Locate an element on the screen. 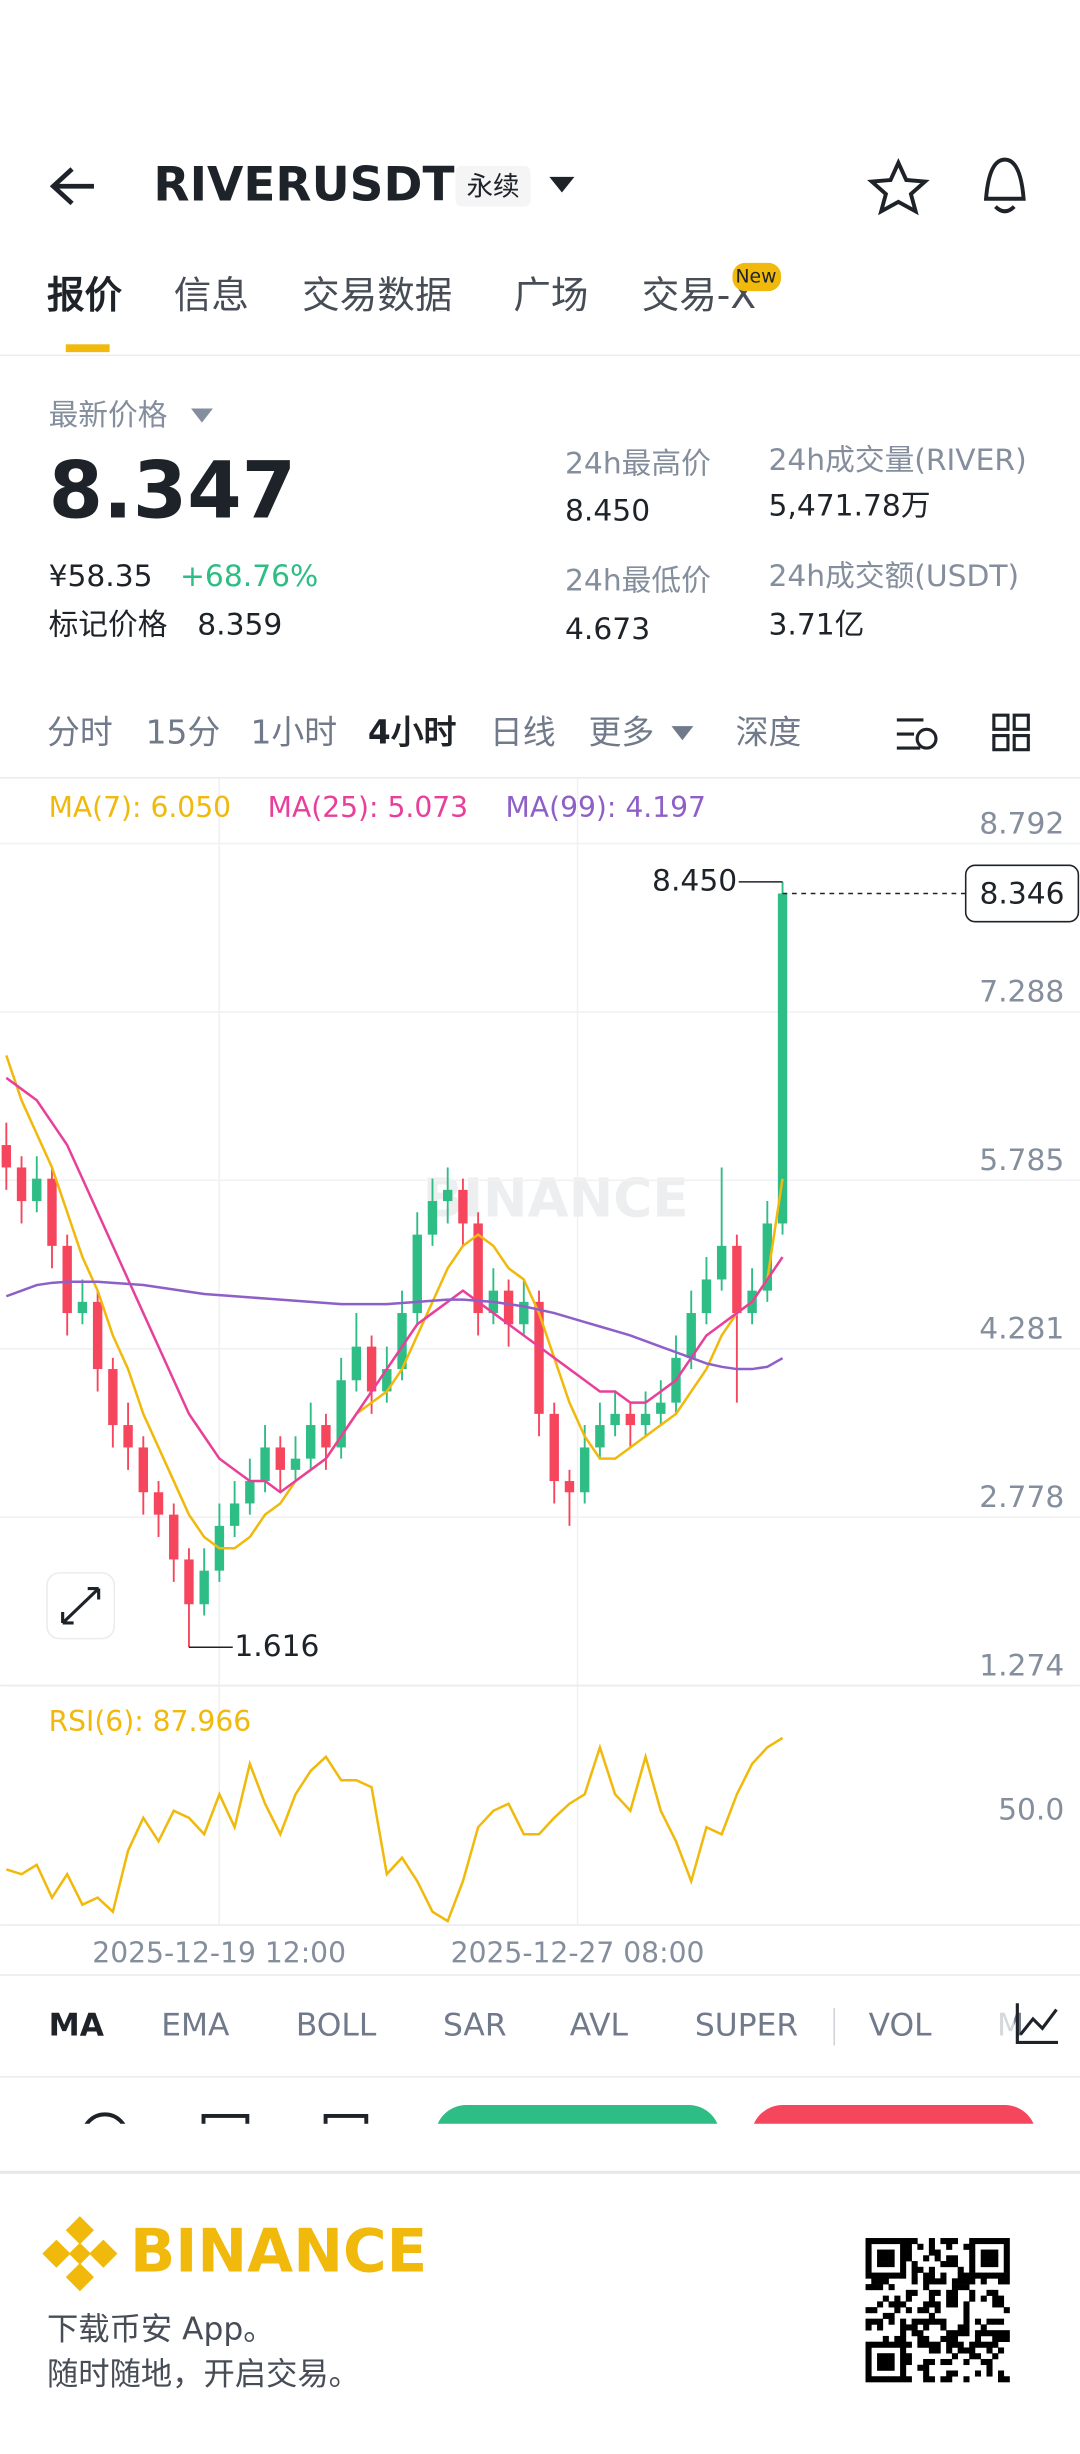 The image size is (1080, 2454). interval: 日线 is located at coordinates (523, 732).